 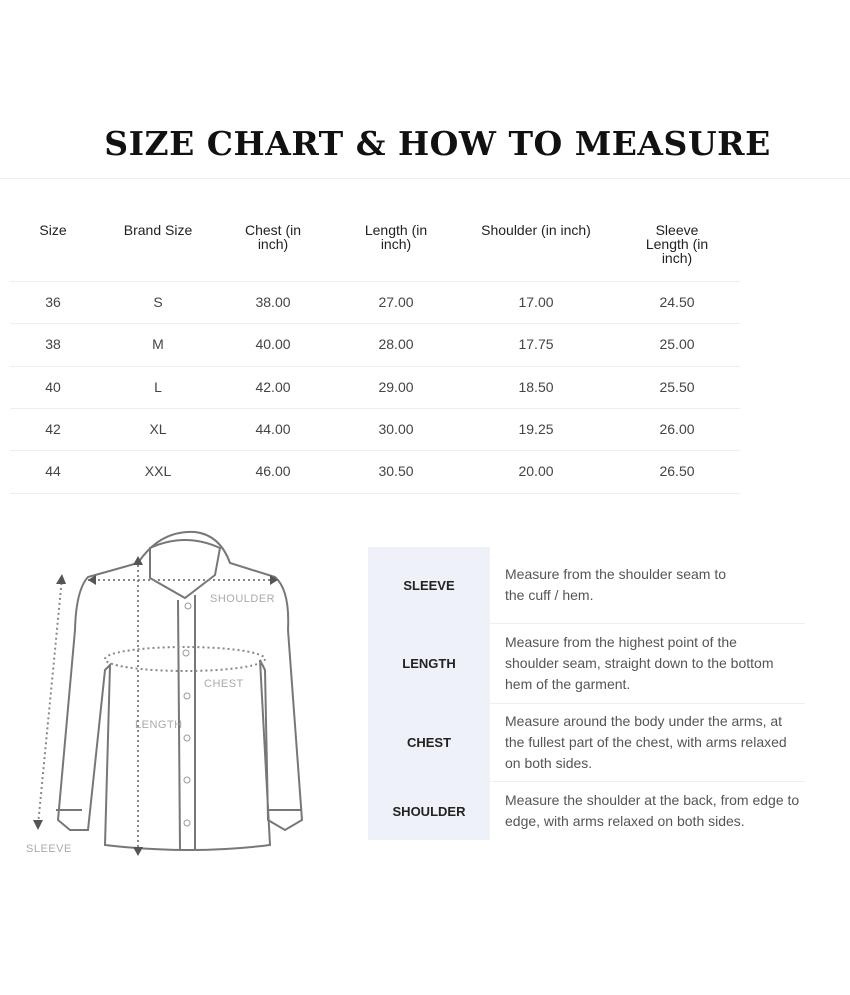 I want to click on header-length: Length (in inch), so click(x=396, y=237).